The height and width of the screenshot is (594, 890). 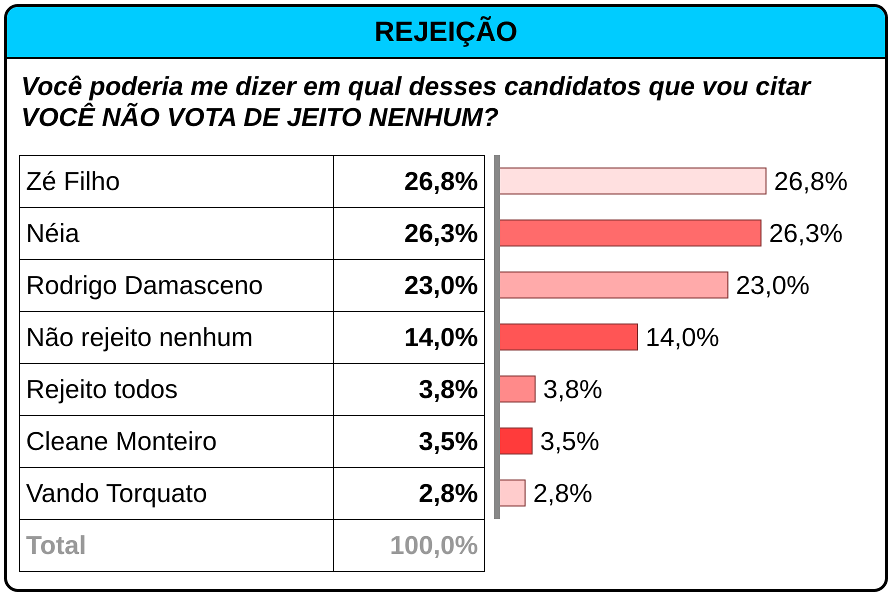 What do you see at coordinates (177, 494) in the screenshot?
I see `y-tick-label: Vando Torquato` at bounding box center [177, 494].